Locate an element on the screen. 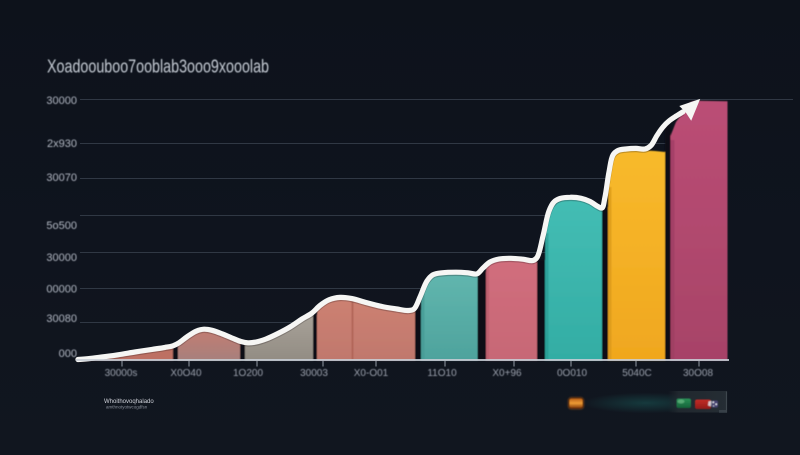 Image resolution: width=800 pixels, height=455 pixels. svg-text: 5o500 is located at coordinates (61, 226).